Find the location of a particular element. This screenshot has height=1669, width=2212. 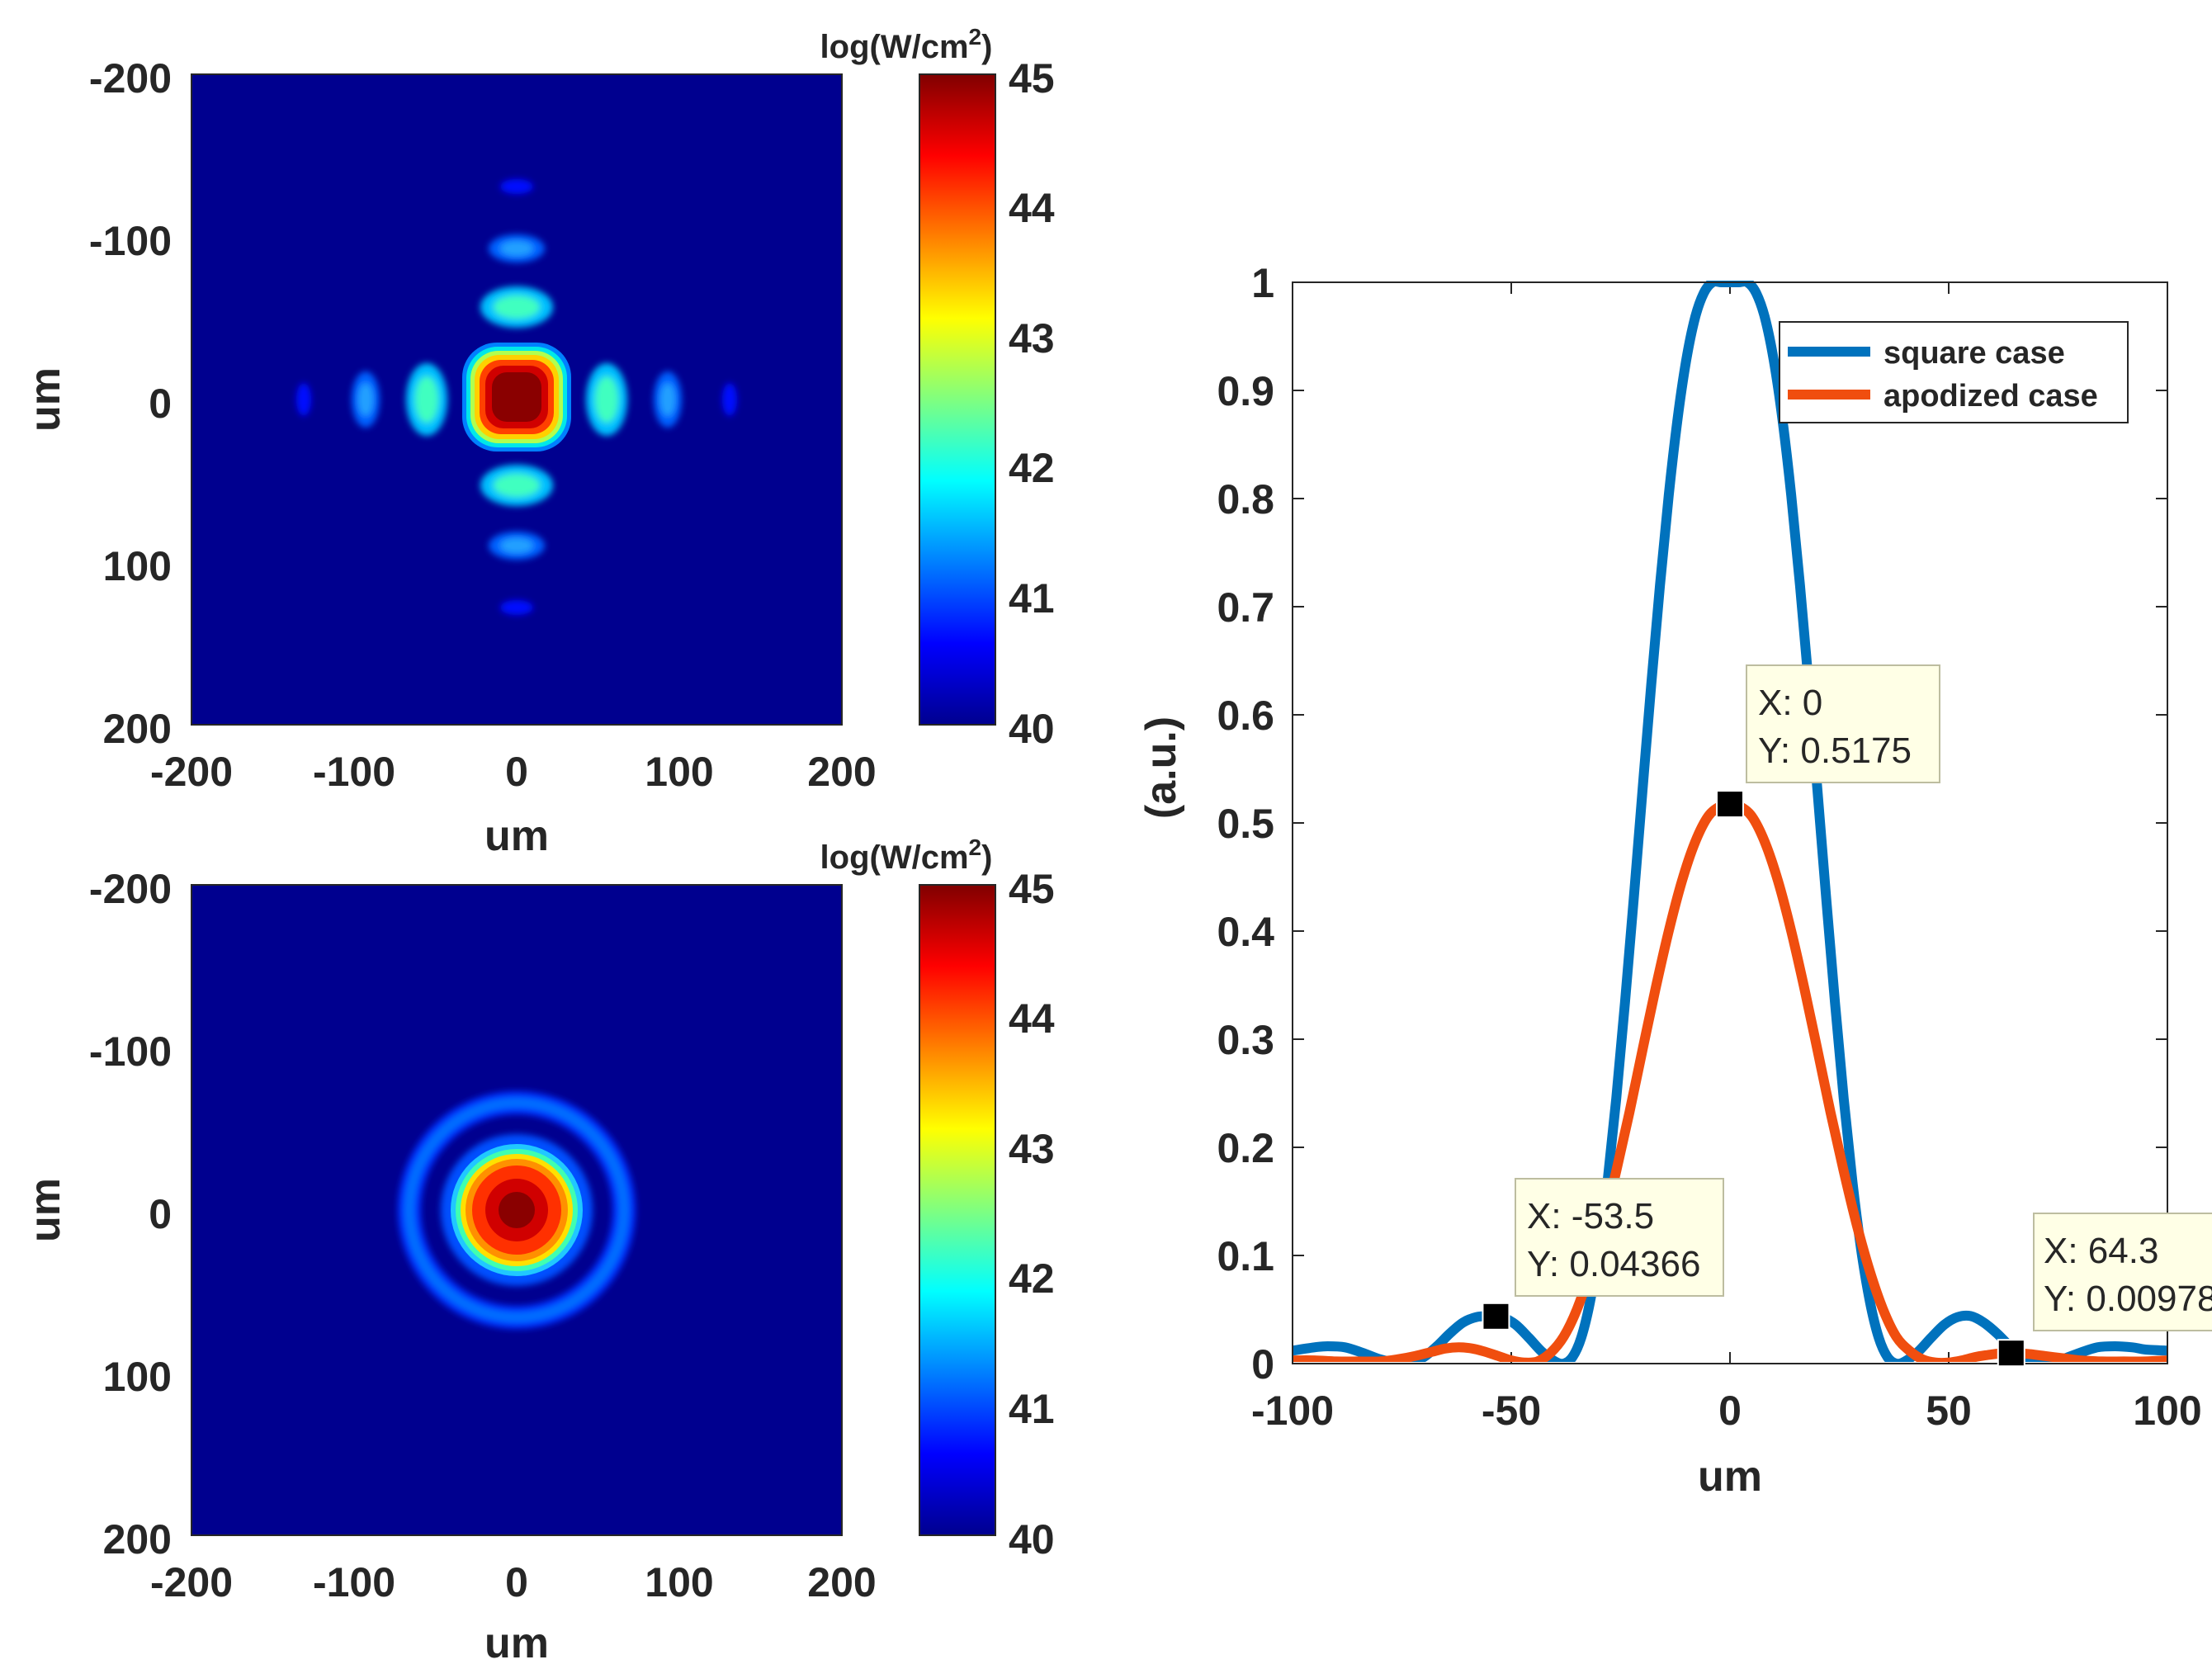

colorbar-top-gradient is located at coordinates (957, 399).